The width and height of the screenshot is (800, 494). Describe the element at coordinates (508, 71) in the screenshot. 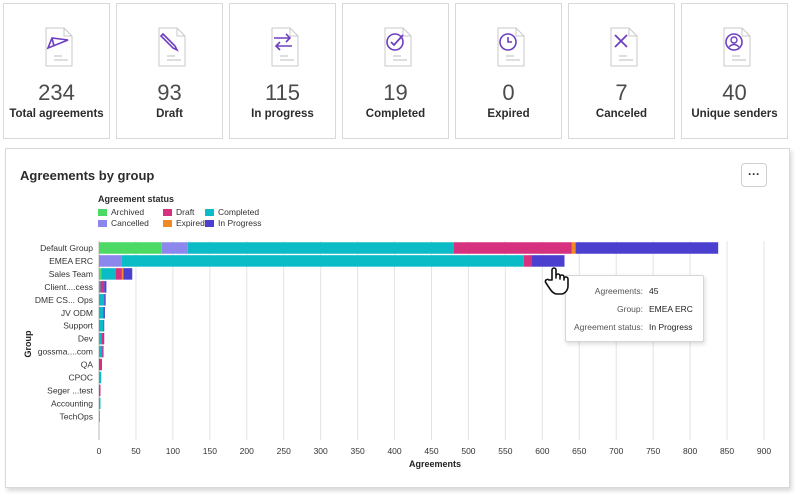

I see `kpi-card-expired: 0 Expired` at that location.